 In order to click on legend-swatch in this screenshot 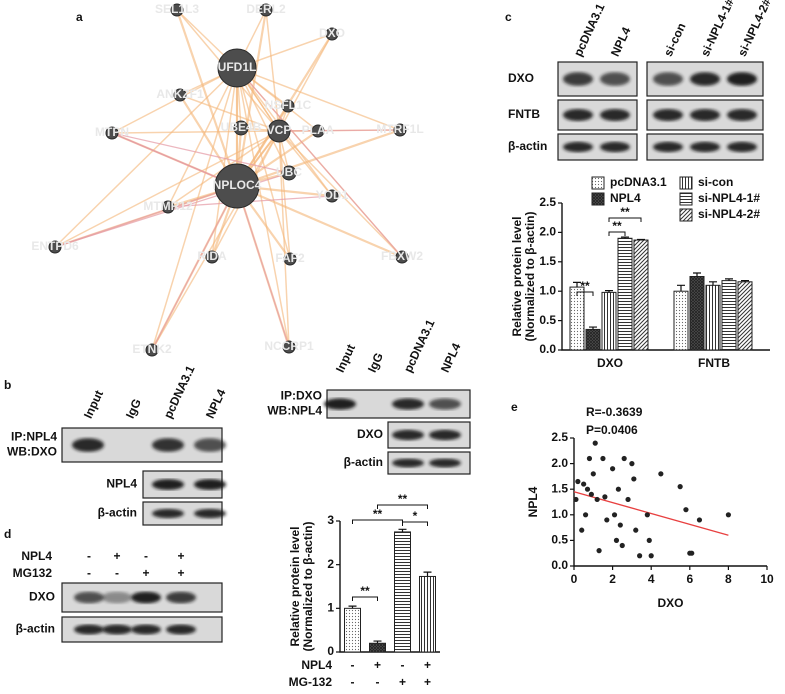, I will do `click(686, 215)`.